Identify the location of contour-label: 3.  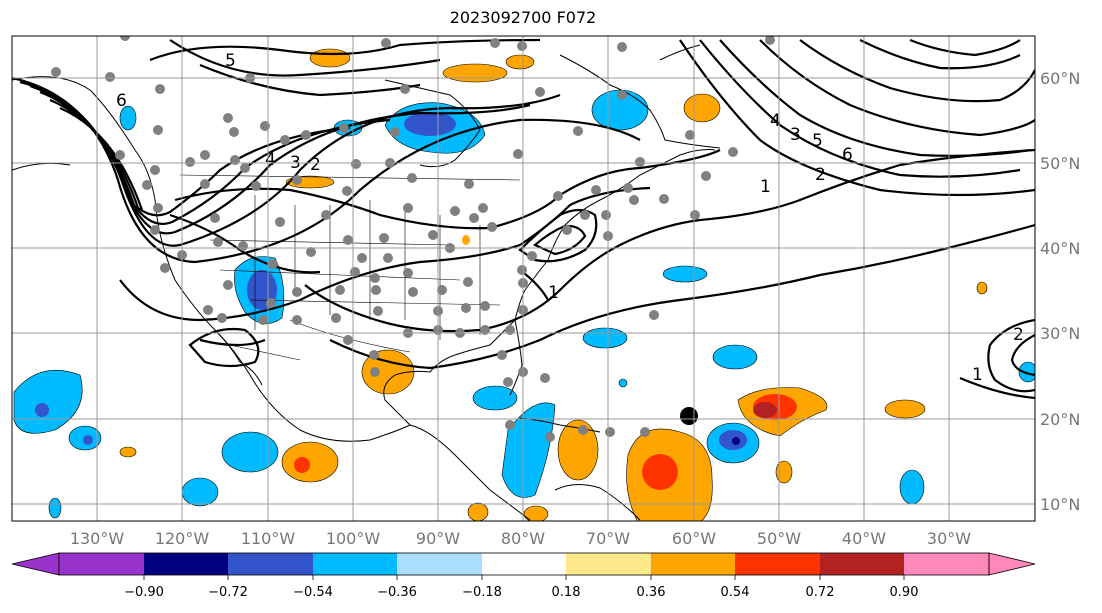
(795, 135).